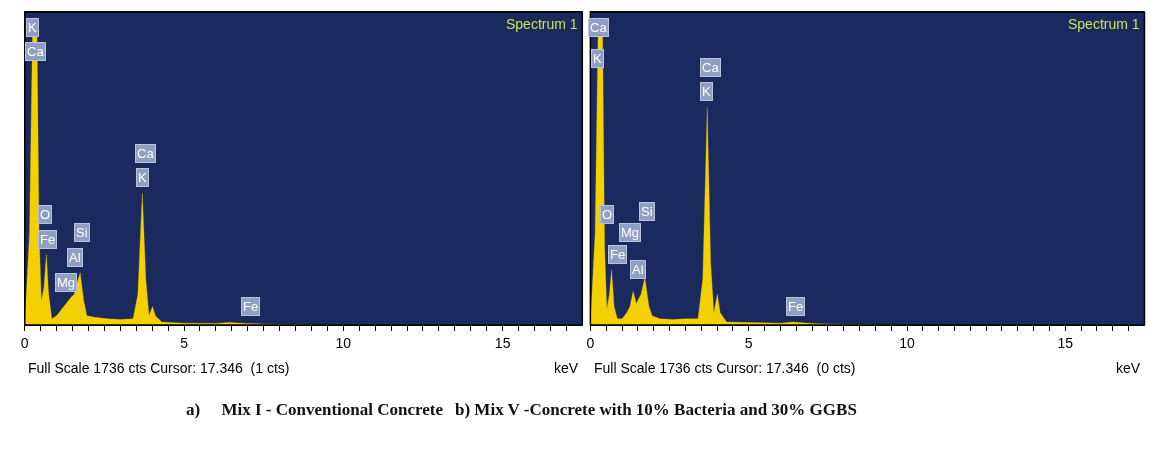 The height and width of the screenshot is (470, 1156). Describe the element at coordinates (159, 368) in the screenshot. I see `text: Full Scale 1736 cts Cursor: 17.346 (1 cts)` at that location.